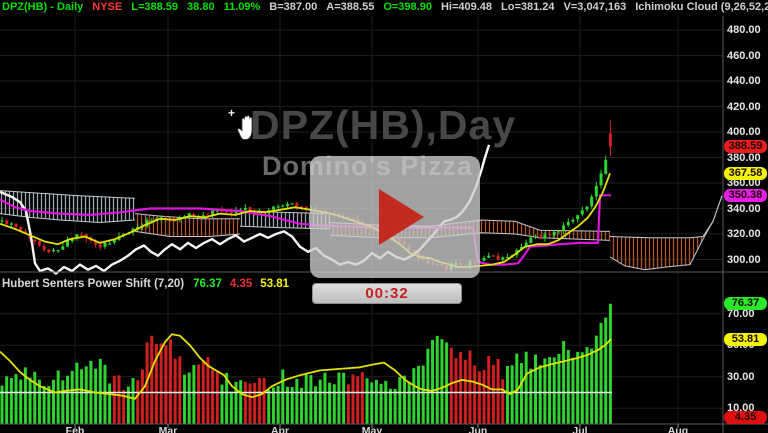 Image resolution: width=768 pixels, height=433 pixels. I want to click on video-timestamp-bar: 00:32, so click(387, 293).